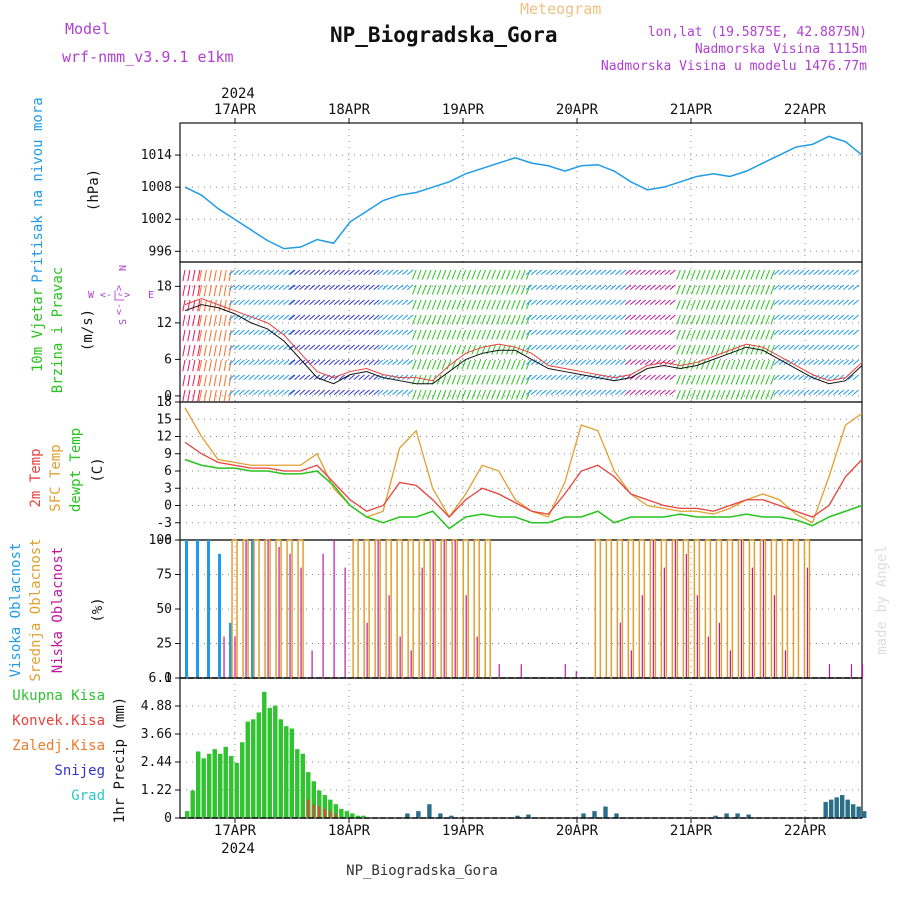  Describe the element at coordinates (164, 523) in the screenshot. I see `tick-label-y: -3` at that location.